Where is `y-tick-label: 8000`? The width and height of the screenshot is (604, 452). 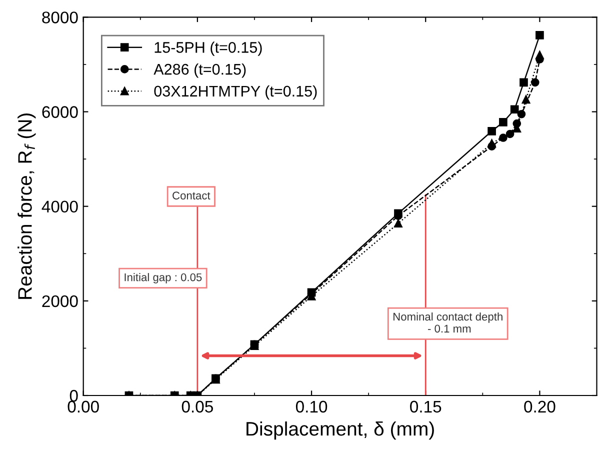 y-tick-label: 8000 is located at coordinates (60, 18).